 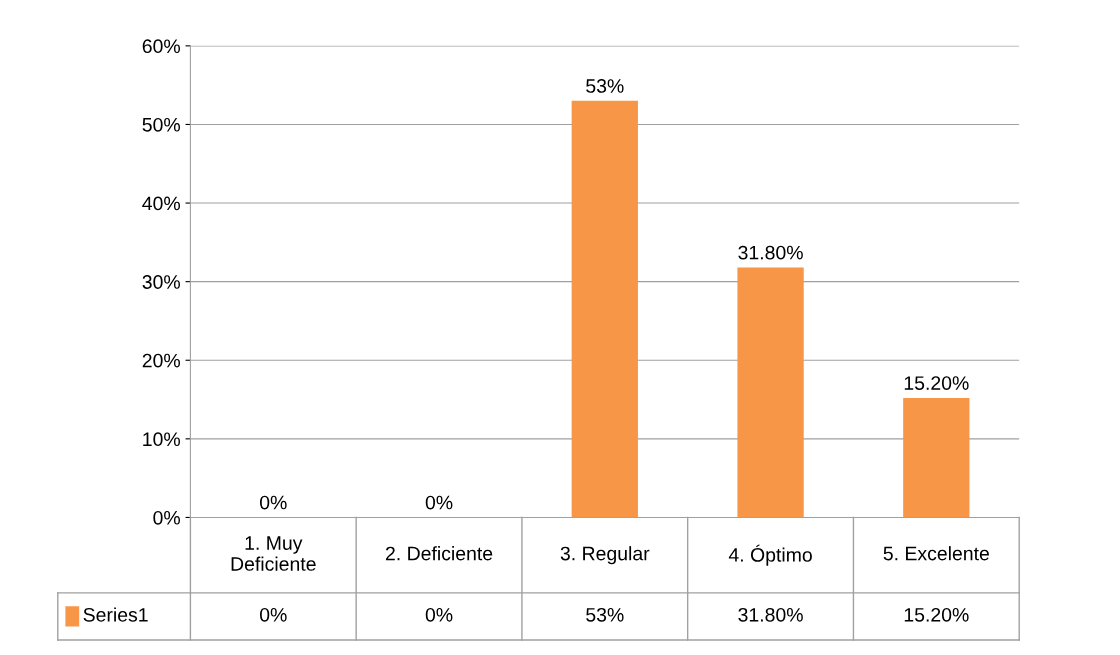 What do you see at coordinates (161, 360) in the screenshot?
I see `y-tick-label: 20%` at bounding box center [161, 360].